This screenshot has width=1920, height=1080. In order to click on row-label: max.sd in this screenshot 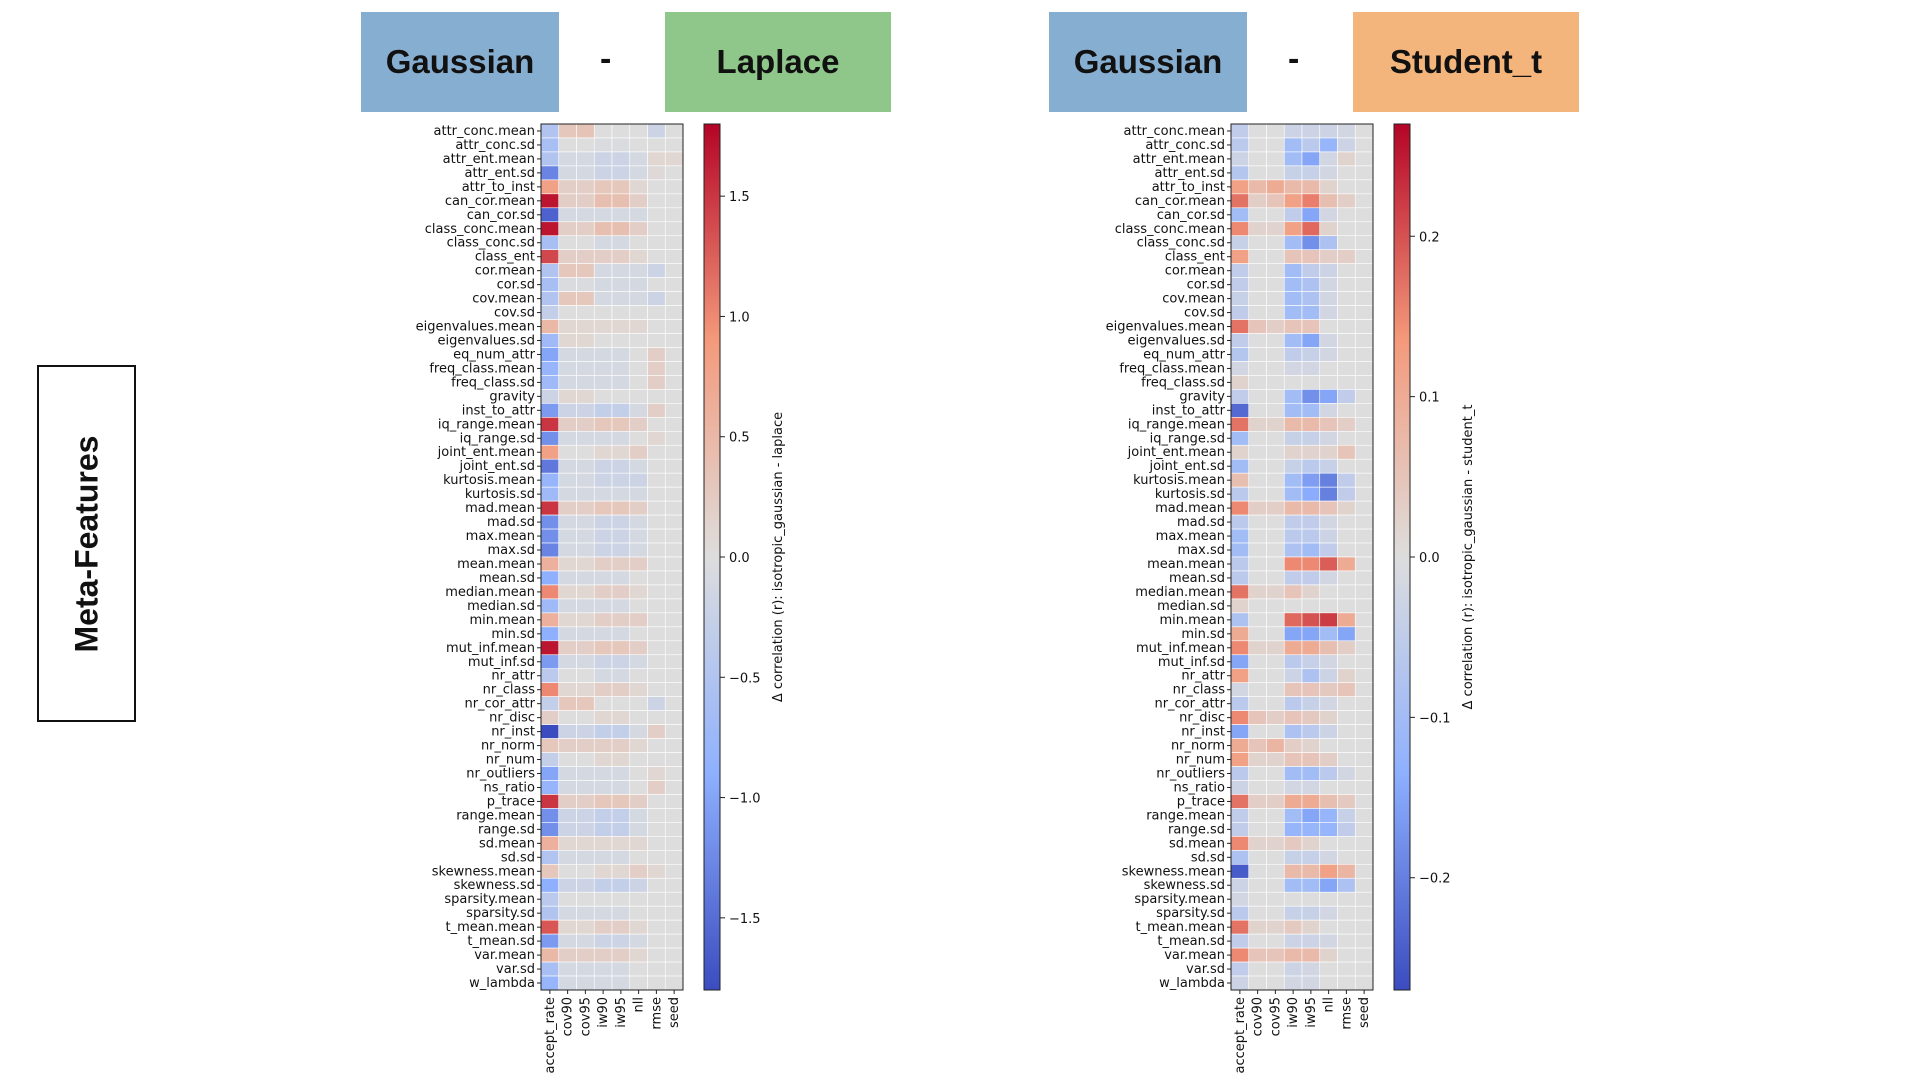, I will do `click(511, 550)`.